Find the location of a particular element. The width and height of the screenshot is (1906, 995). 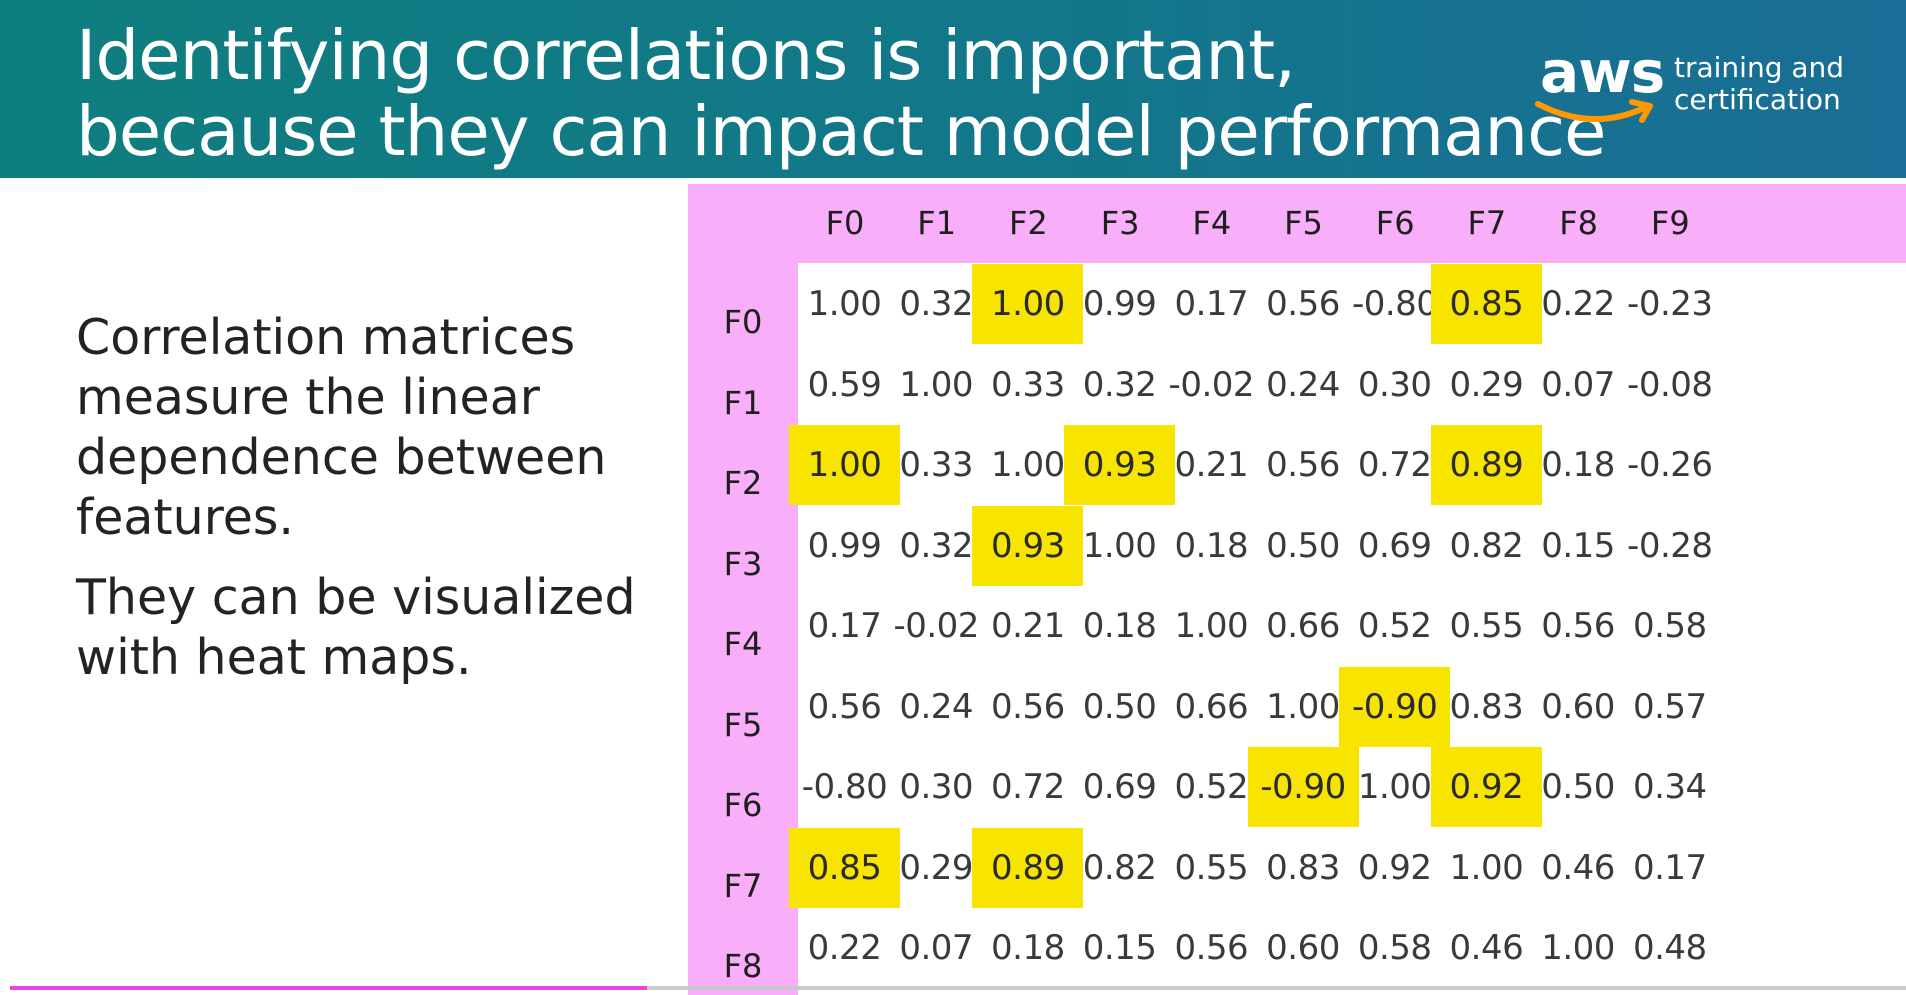

column-header-f0: F0 is located at coordinates (845, 223).